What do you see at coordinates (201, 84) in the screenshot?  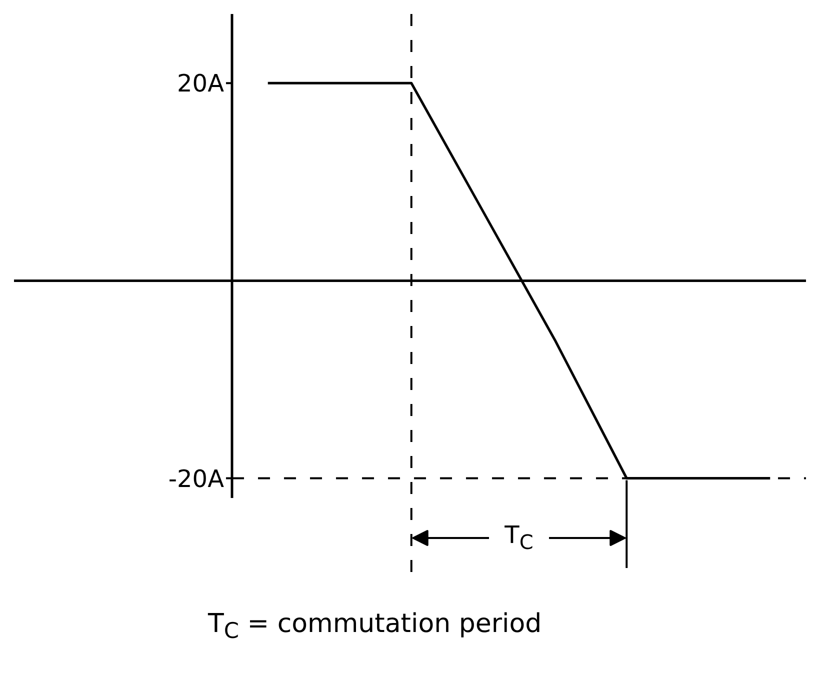 I see `y-tick-label: 20A` at bounding box center [201, 84].